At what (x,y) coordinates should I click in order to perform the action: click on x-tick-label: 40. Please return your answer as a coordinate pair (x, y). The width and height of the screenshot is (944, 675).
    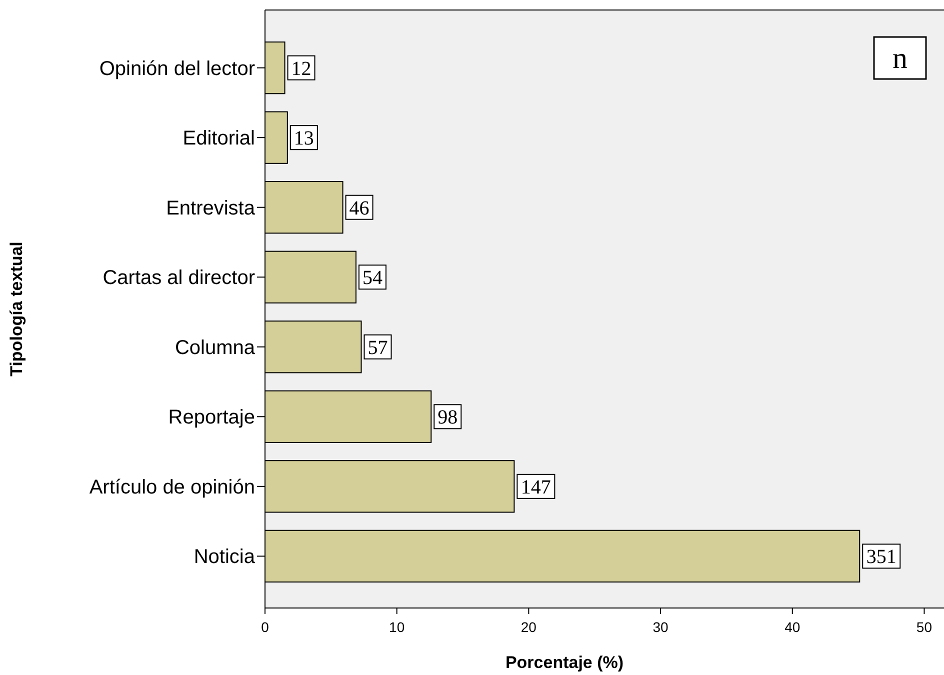
    Looking at the image, I should click on (792, 627).